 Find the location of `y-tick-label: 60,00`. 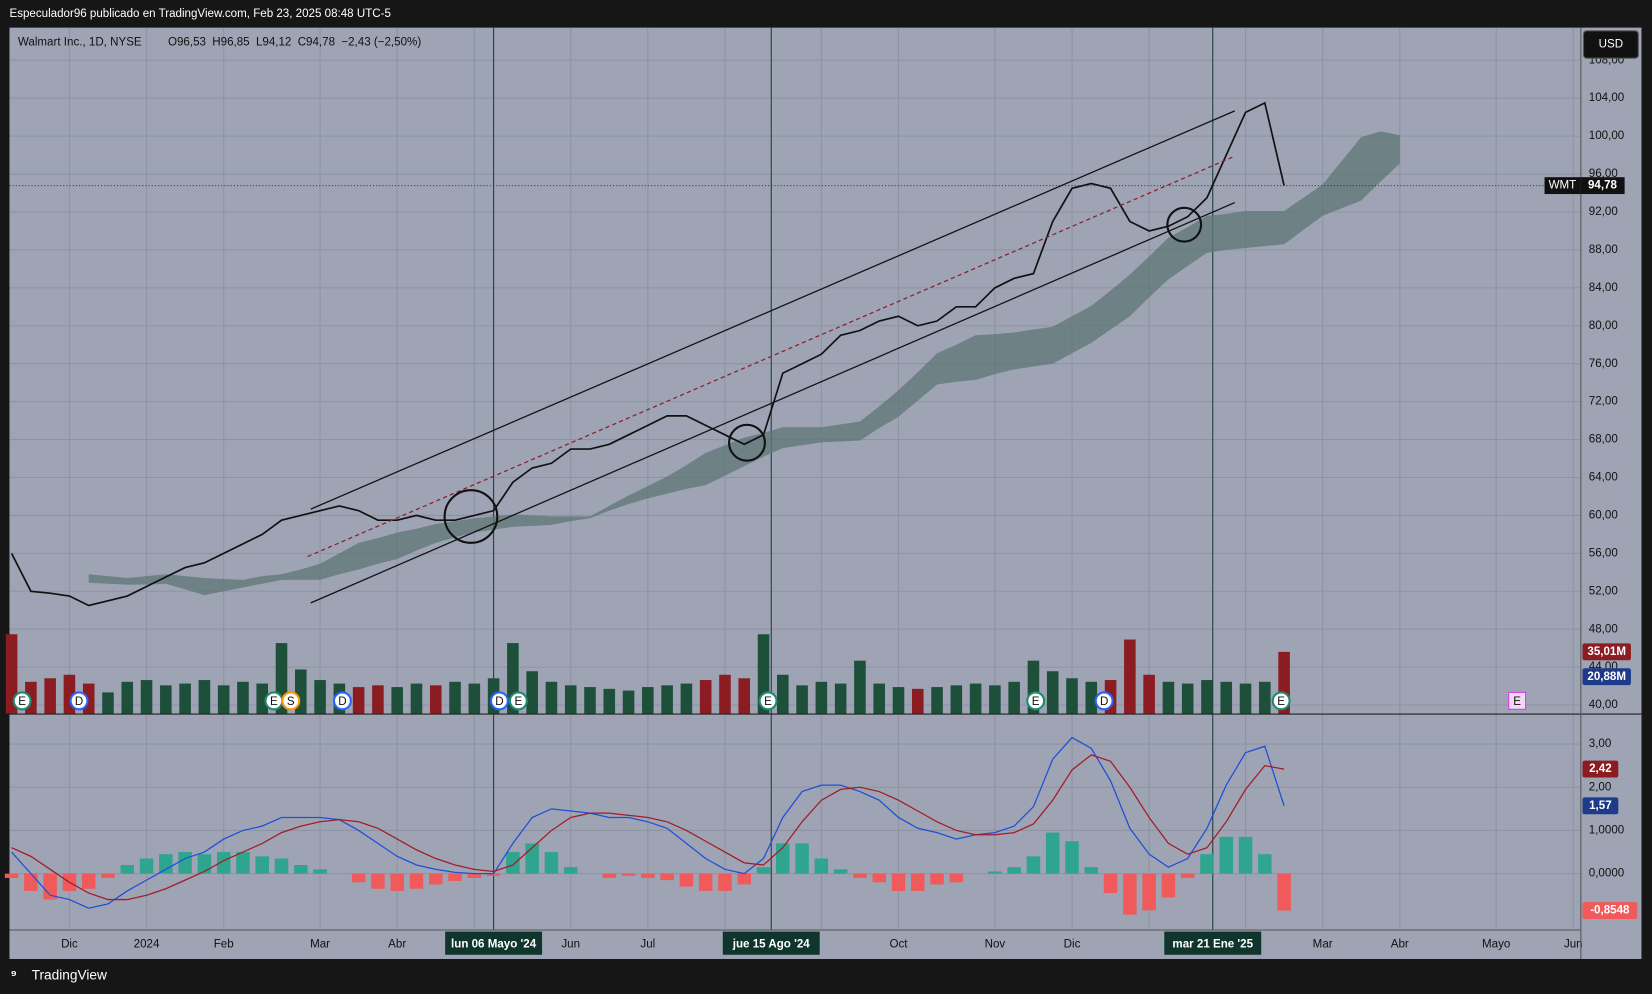

y-tick-label: 60,00 is located at coordinates (1603, 515).